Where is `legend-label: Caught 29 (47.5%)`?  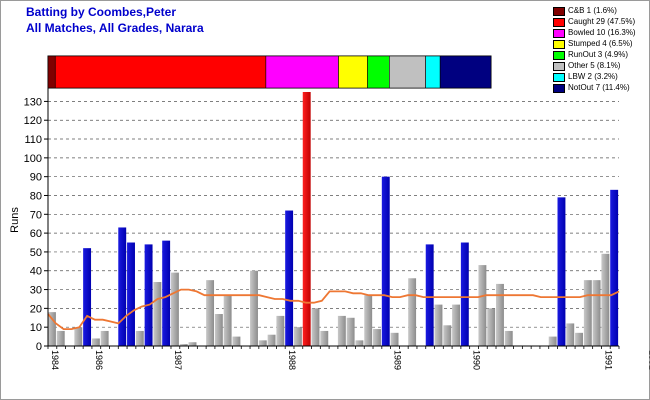
legend-label: Caught 29 (47.5%) is located at coordinates (602, 21).